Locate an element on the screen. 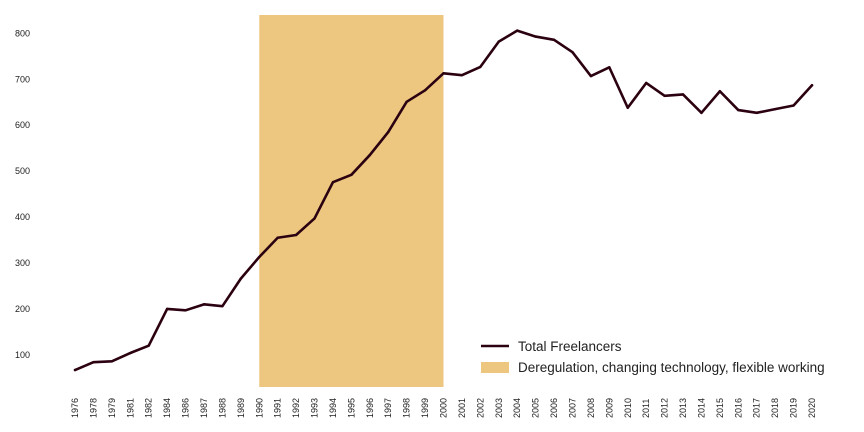  x-tick-label-2001: 2001 is located at coordinates (462, 408).